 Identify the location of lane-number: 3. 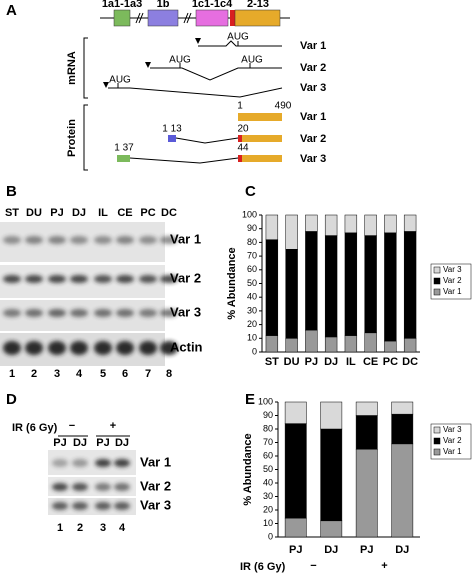
(103, 528).